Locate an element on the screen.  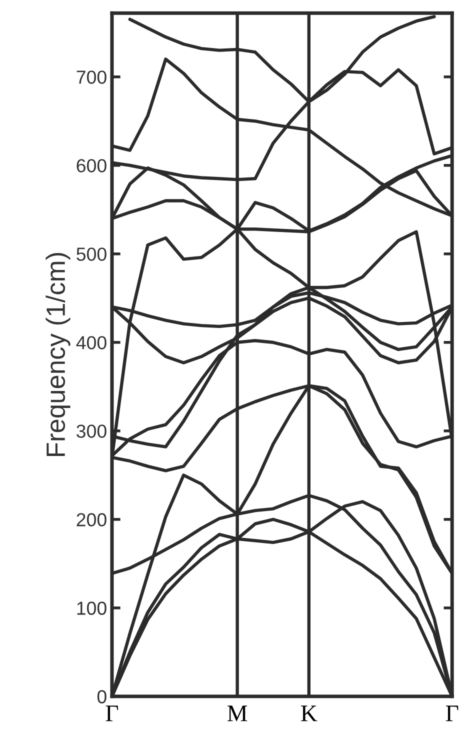
x-tick-label: K is located at coordinates (309, 714).